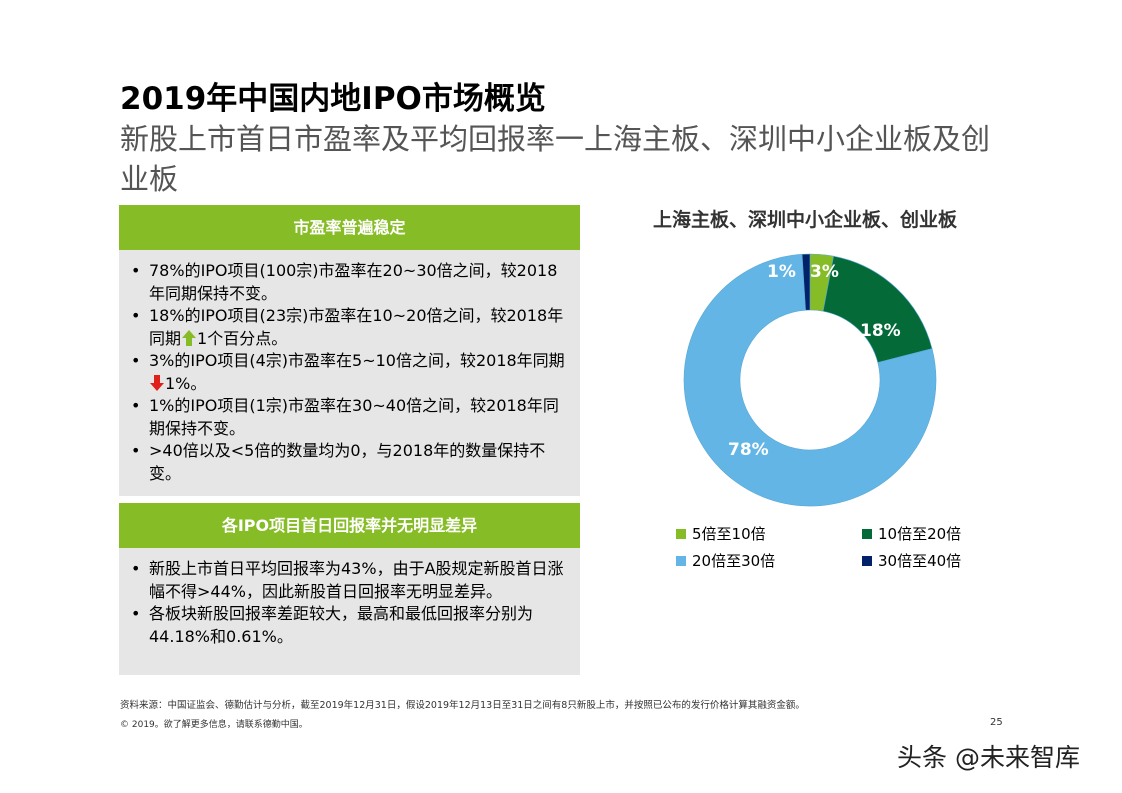 This screenshot has width=1122, height=793. What do you see at coordinates (347, 462) in the screenshot?
I see `bullet-item: >40倍以及<5倍的数量均为0，与2018年的数量保持不变。` at bounding box center [347, 462].